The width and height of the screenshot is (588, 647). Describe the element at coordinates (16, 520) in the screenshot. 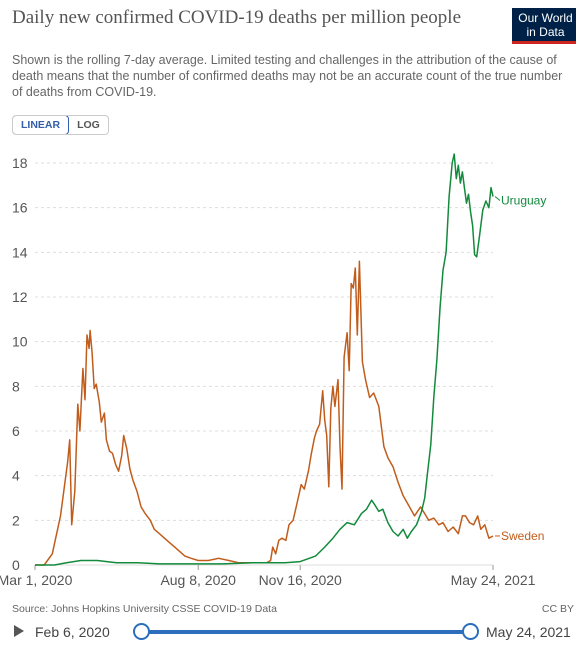

I see `y-tick-label: 2` at that location.